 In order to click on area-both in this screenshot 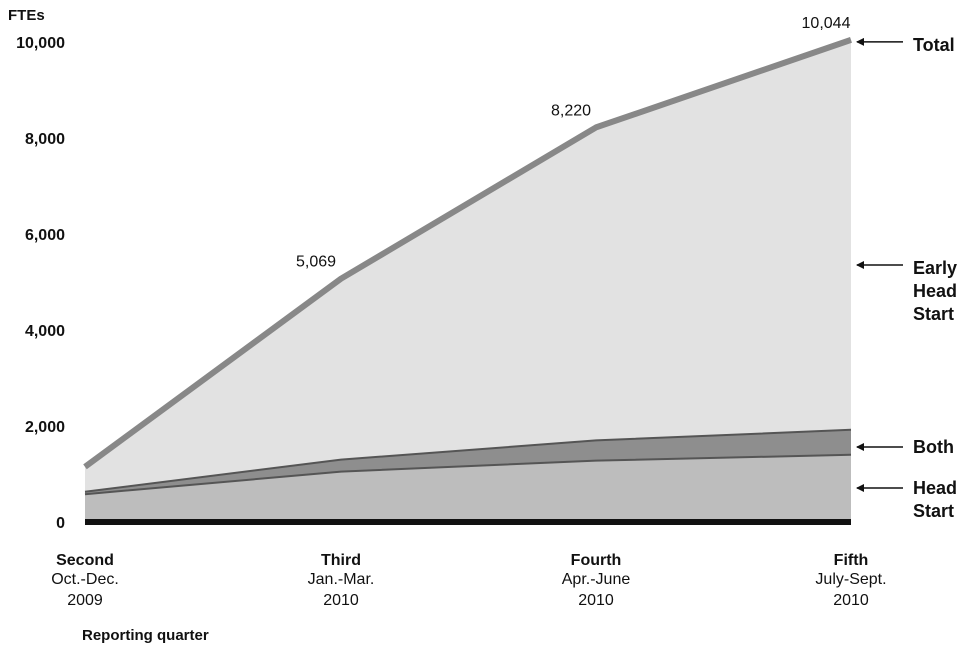, I will do `click(468, 462)`.